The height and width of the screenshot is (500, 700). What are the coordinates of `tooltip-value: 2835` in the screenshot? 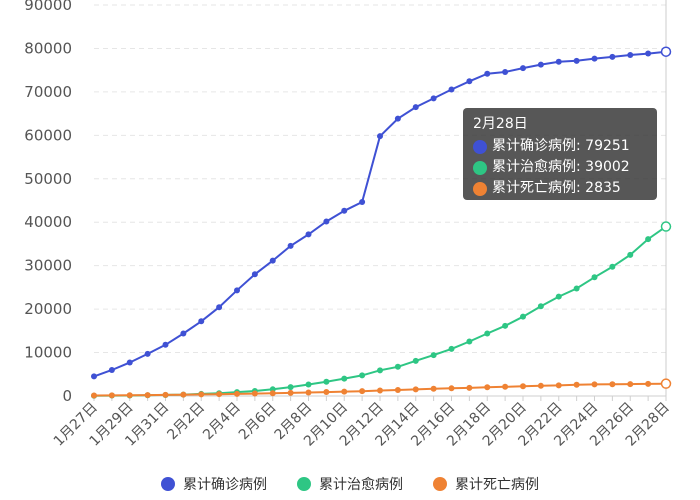 It's located at (603, 188).